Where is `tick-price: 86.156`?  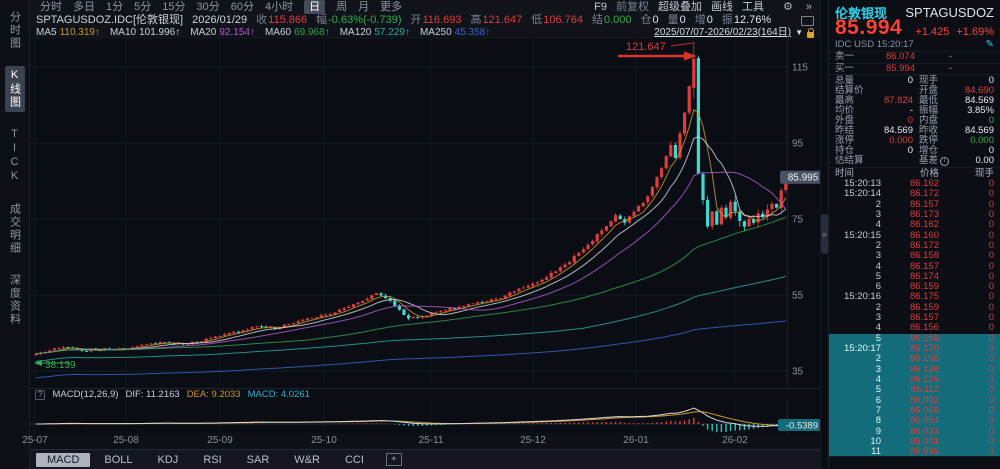 tick-price: 86.156 is located at coordinates (924, 359).